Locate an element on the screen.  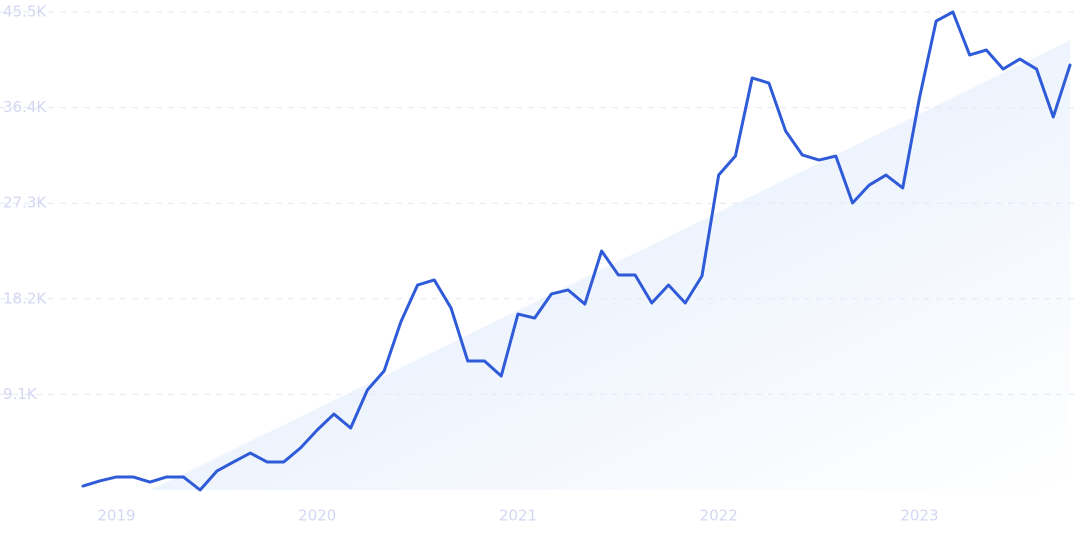
y-tick-label: 9.1K is located at coordinates (20, 394).